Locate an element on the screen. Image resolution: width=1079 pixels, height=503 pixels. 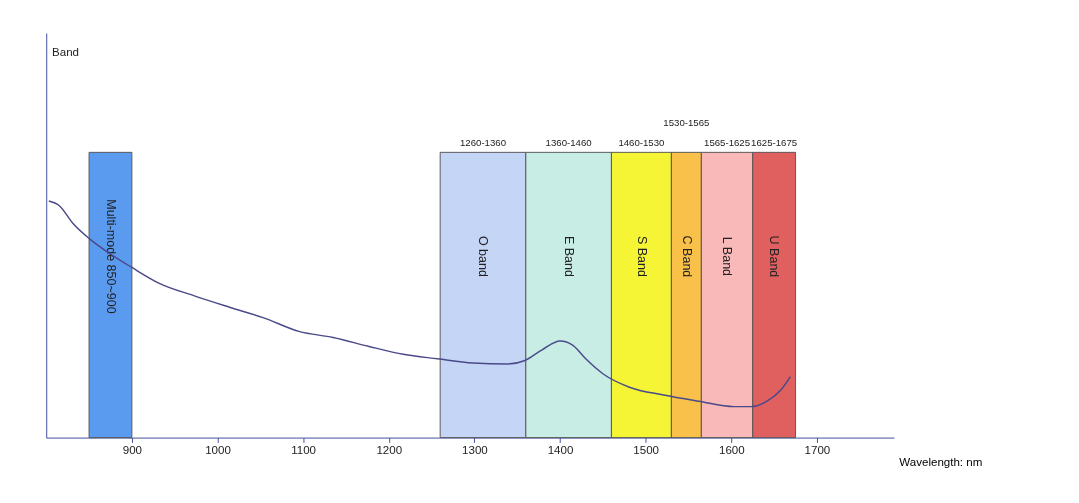
band-label: C Band is located at coordinates (686, 256).